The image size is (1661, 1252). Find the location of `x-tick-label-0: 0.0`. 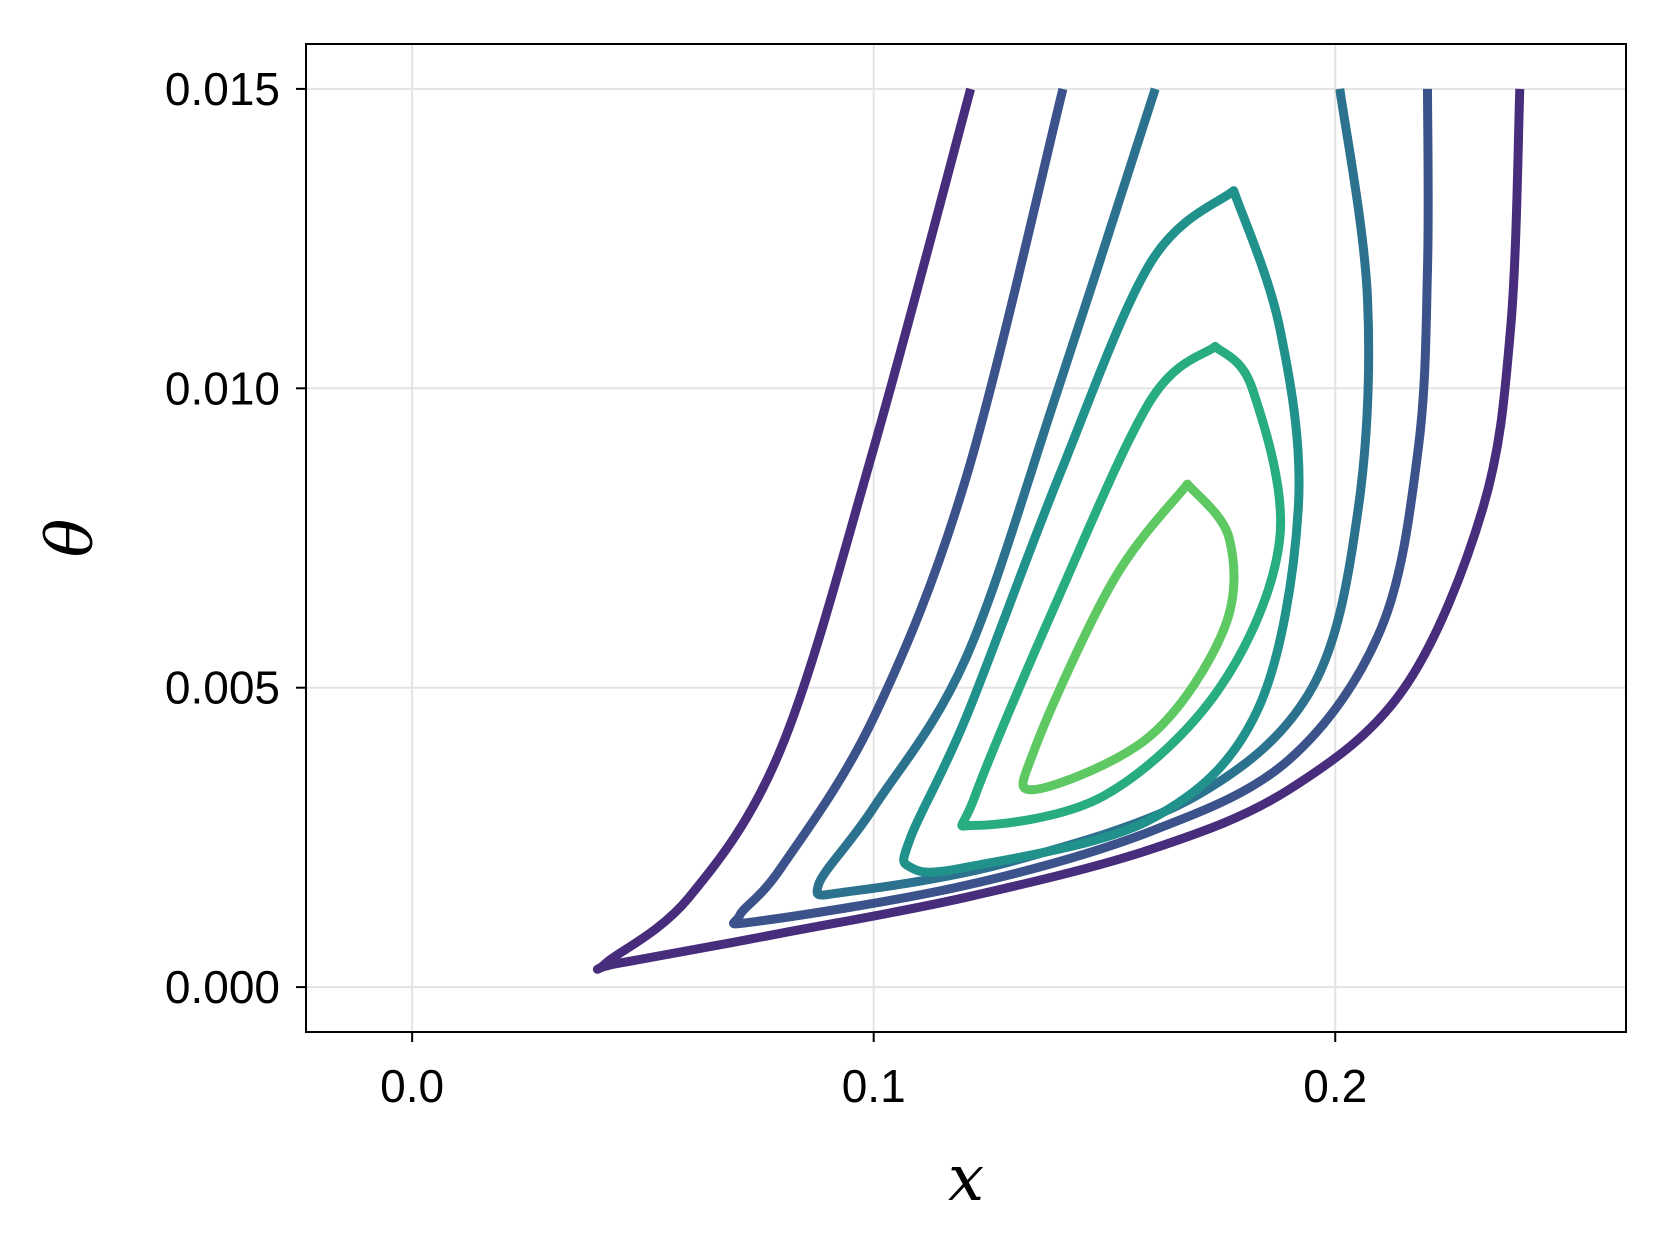

x-tick-label-0: 0.0 is located at coordinates (412, 1086).